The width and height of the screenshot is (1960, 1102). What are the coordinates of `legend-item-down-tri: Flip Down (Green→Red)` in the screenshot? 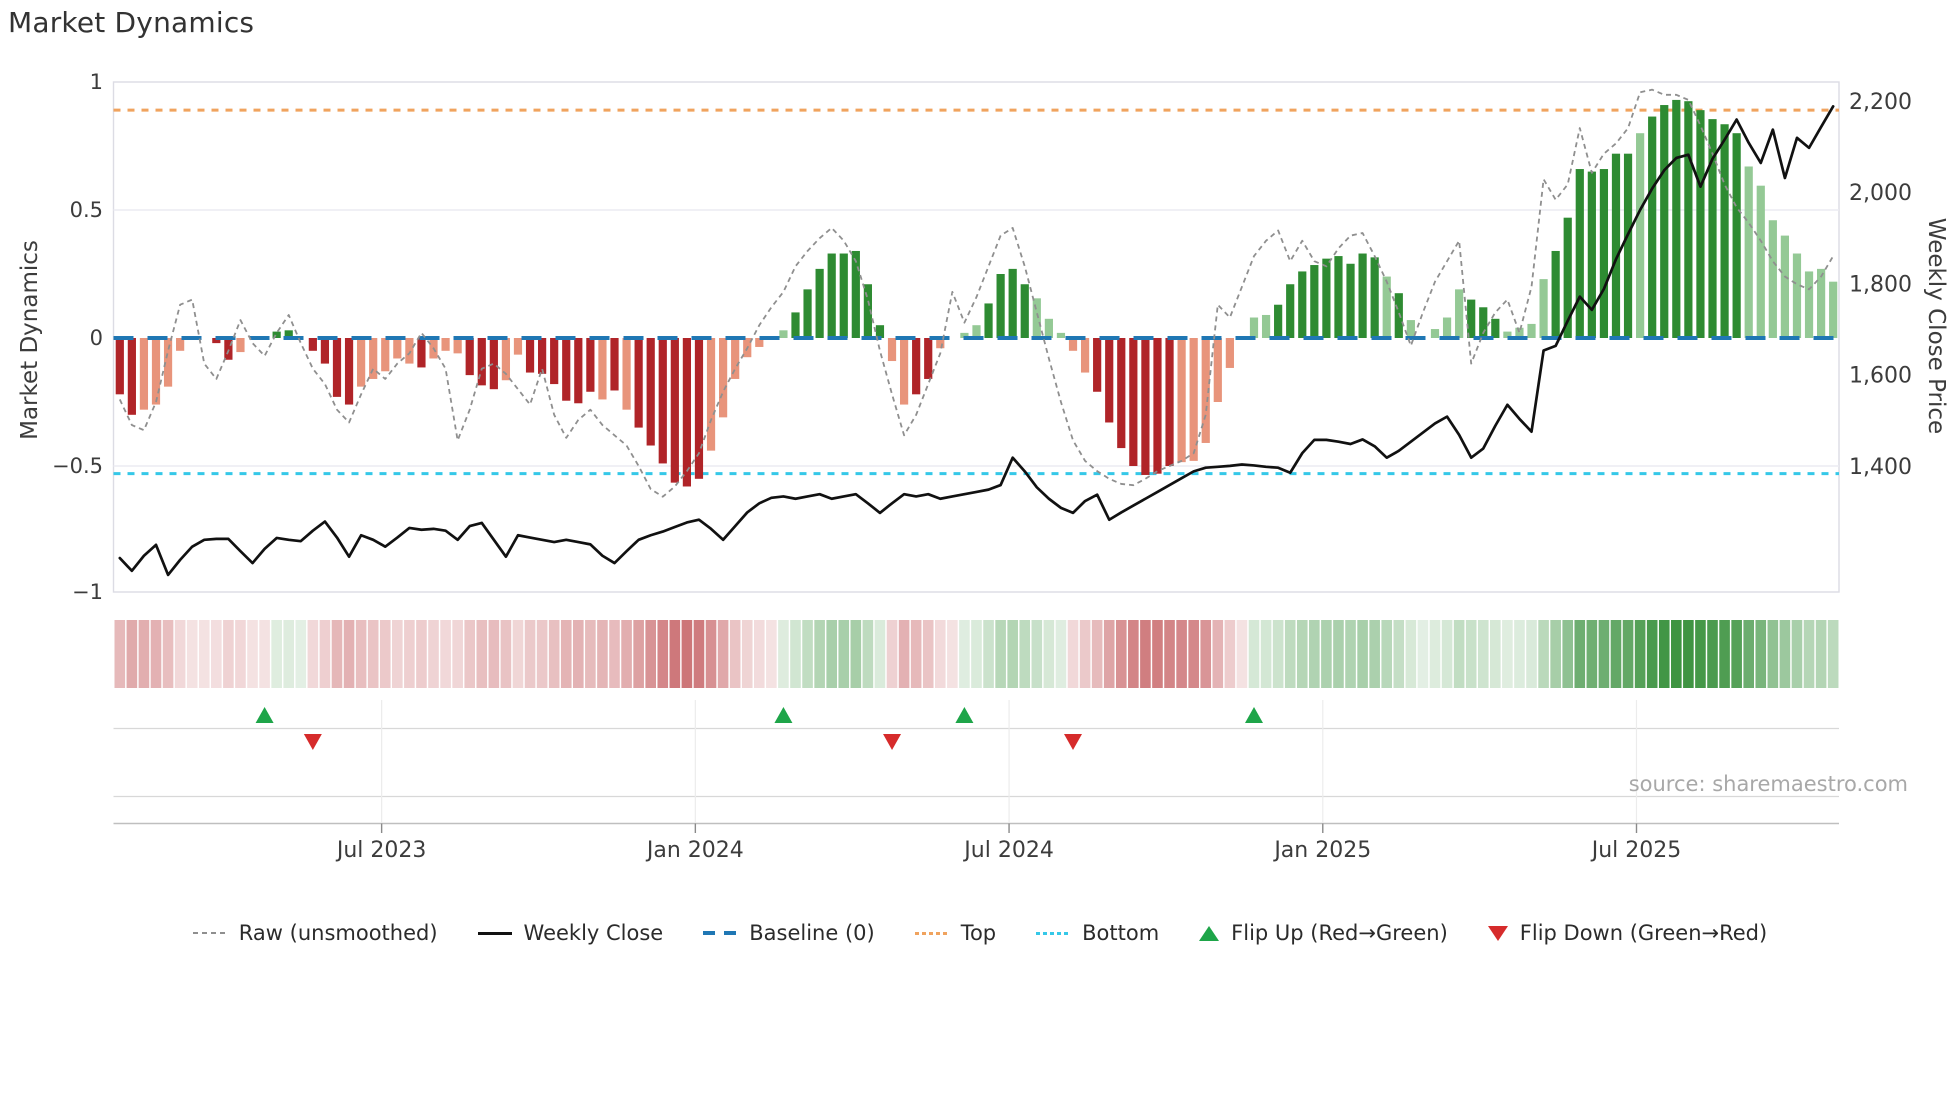 It's located at (1627, 933).